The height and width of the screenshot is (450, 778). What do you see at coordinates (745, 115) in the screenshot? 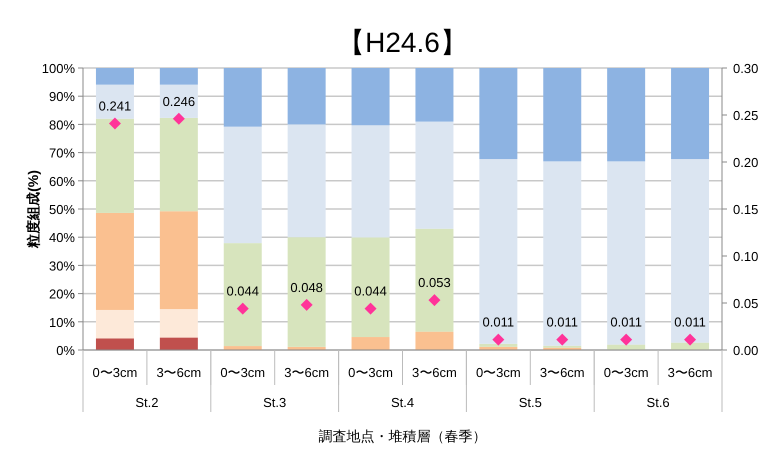
I see `y2-tick-label: 0.25` at bounding box center [745, 115].